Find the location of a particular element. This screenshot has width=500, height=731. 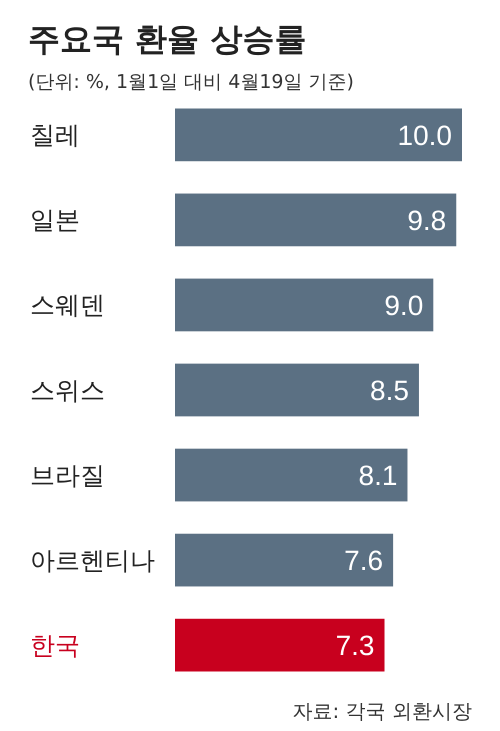

y-tick-label: 스위스 is located at coordinates (67, 390).